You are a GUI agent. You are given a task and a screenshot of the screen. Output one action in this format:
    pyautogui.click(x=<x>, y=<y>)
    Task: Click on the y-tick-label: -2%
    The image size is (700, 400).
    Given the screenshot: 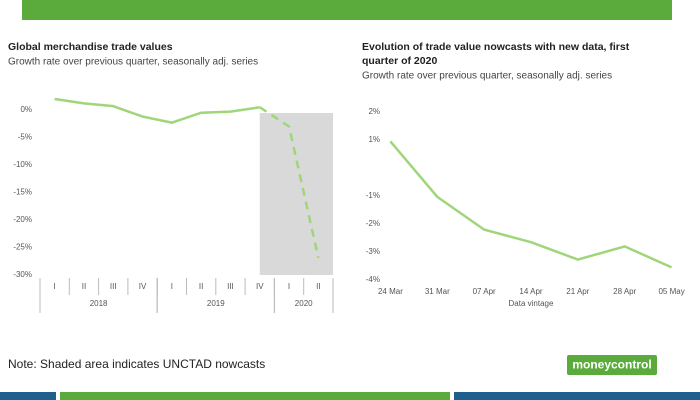 What is the action you would take?
    pyautogui.click(x=373, y=223)
    